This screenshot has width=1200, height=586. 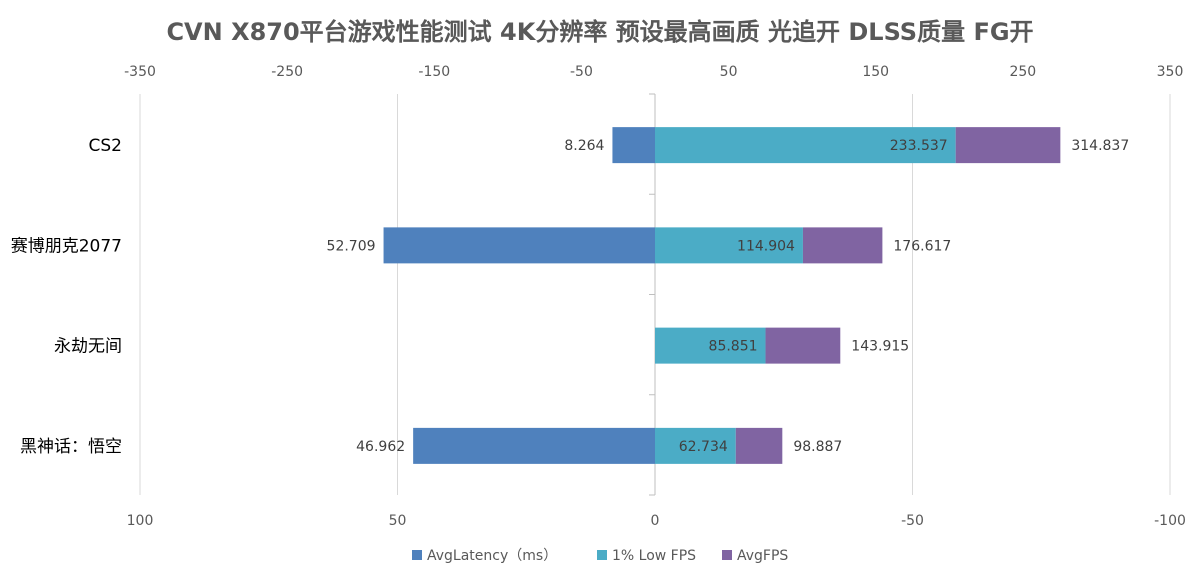 What do you see at coordinates (140, 72) in the screenshot?
I see `top-axis-tick-label: -350` at bounding box center [140, 72].